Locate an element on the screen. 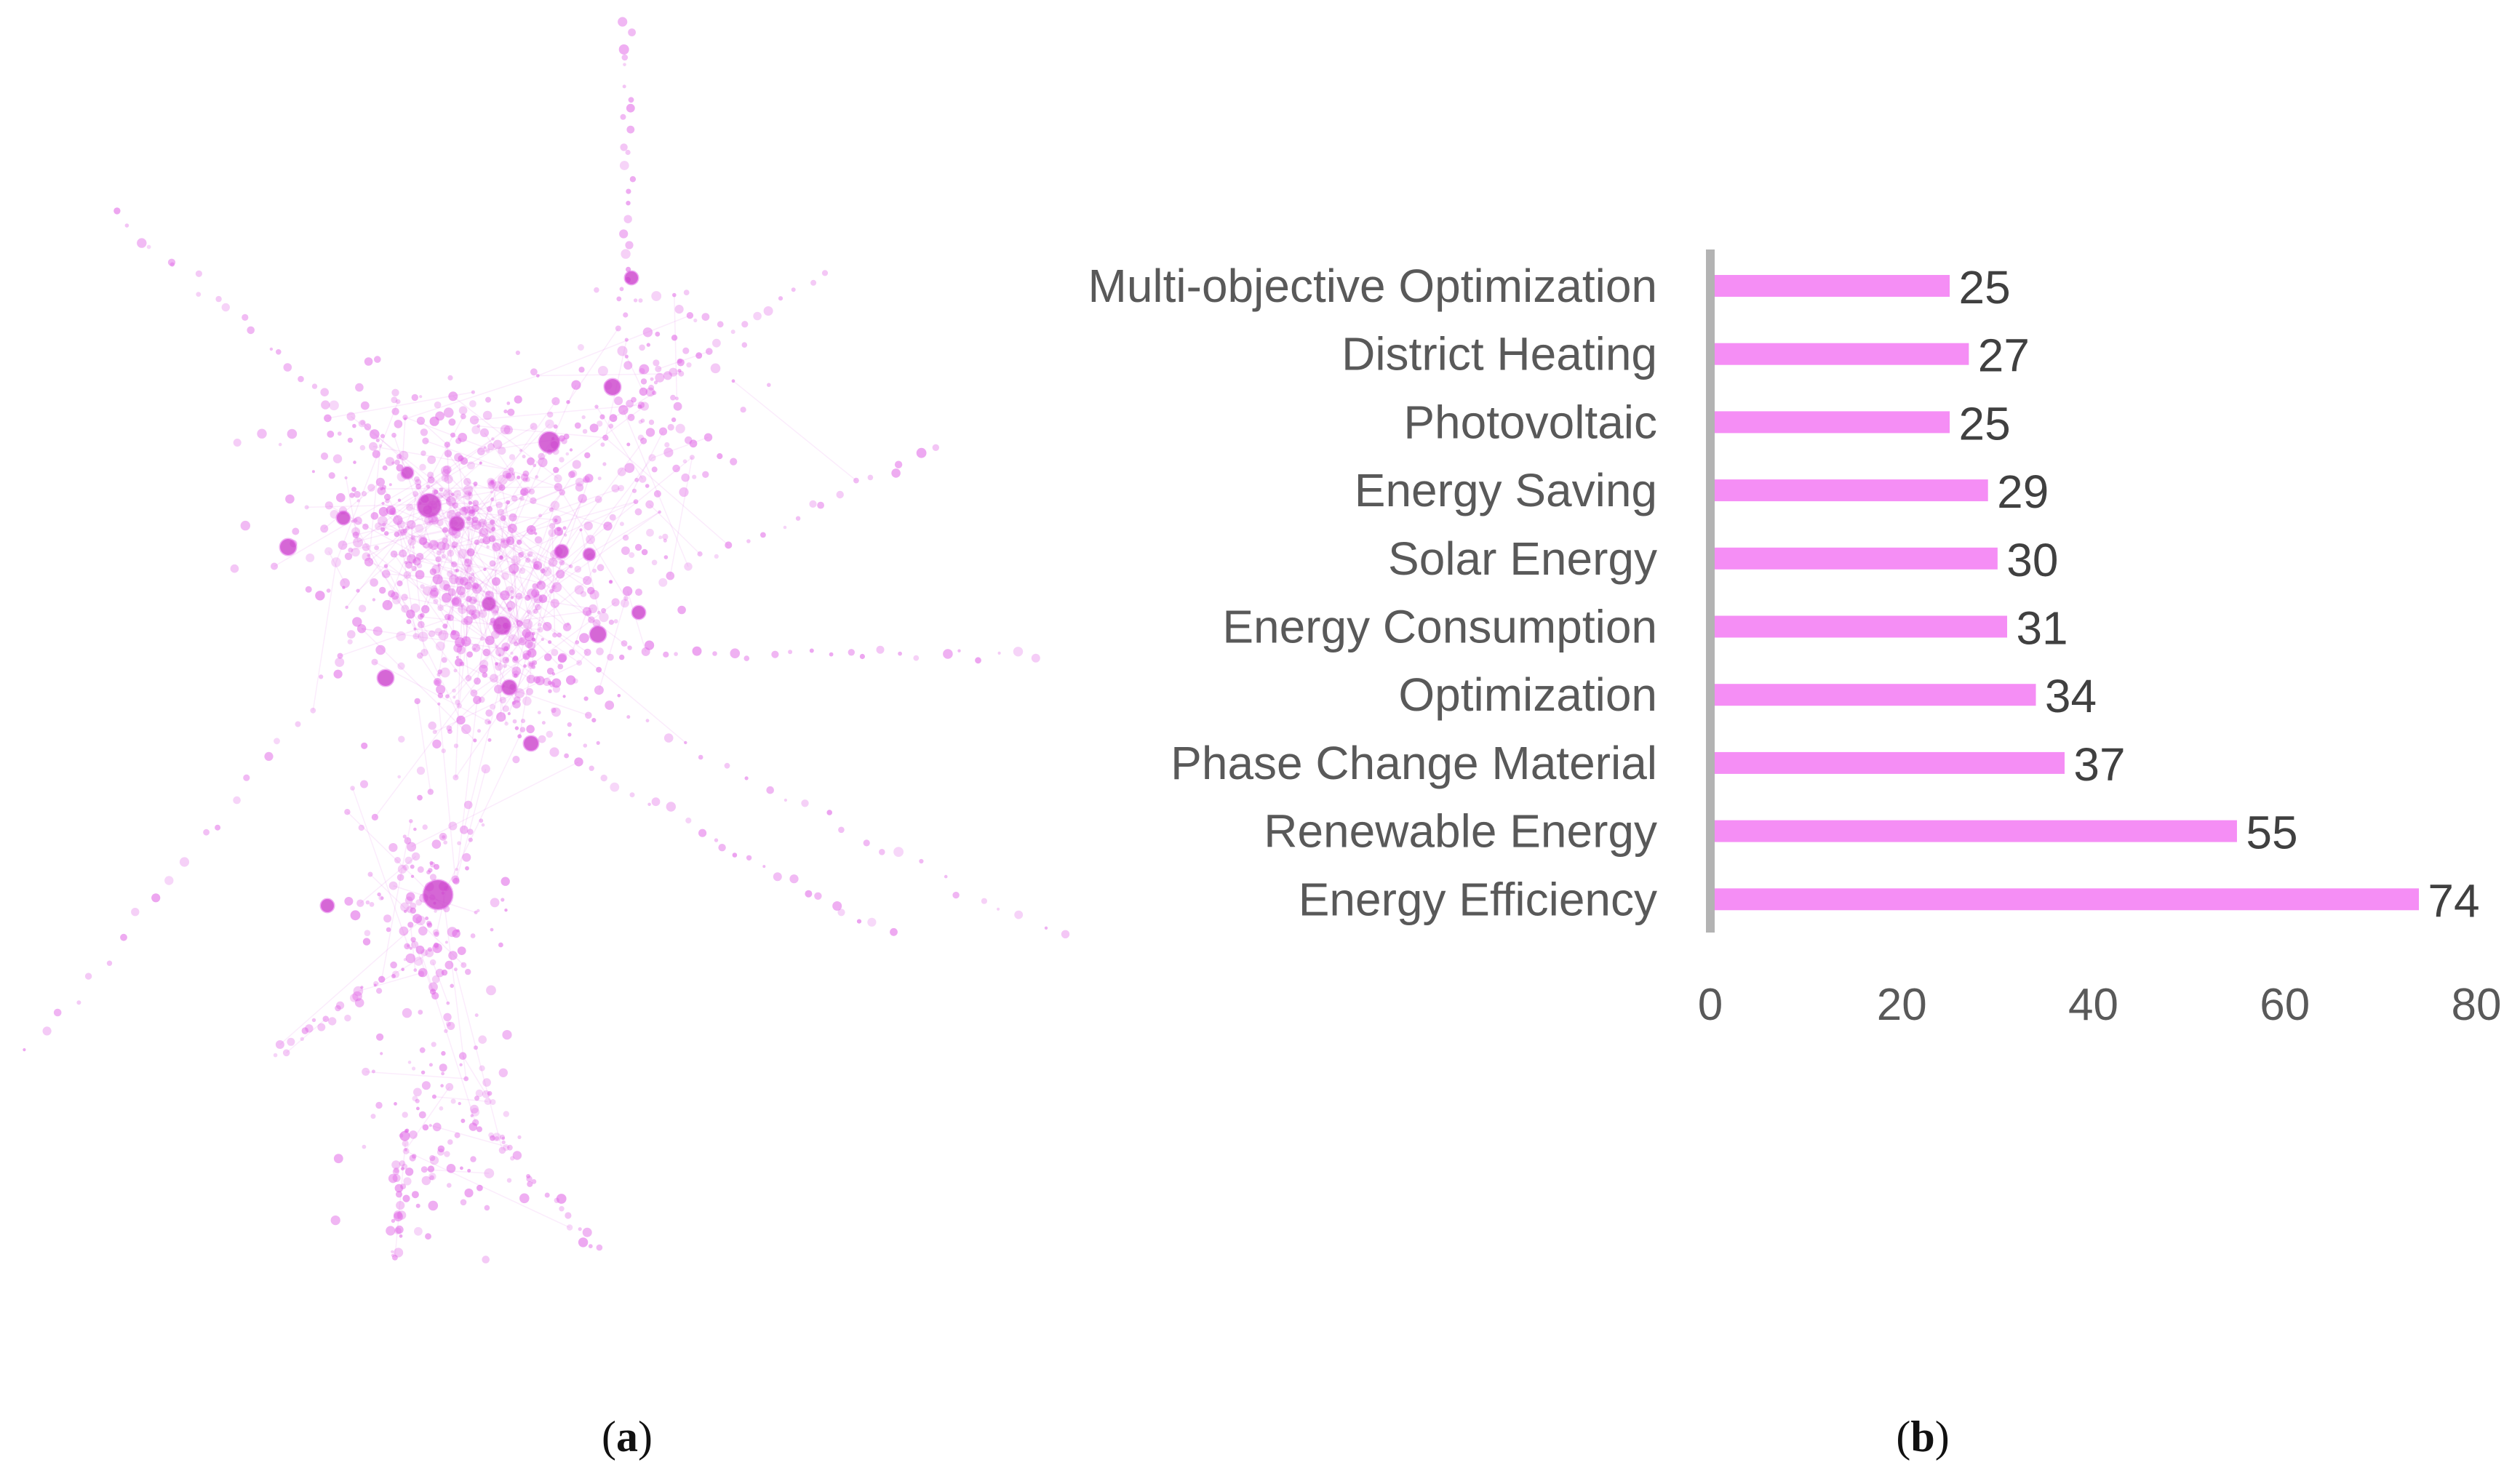  category-label: Photovoltaic is located at coordinates (1530, 422).